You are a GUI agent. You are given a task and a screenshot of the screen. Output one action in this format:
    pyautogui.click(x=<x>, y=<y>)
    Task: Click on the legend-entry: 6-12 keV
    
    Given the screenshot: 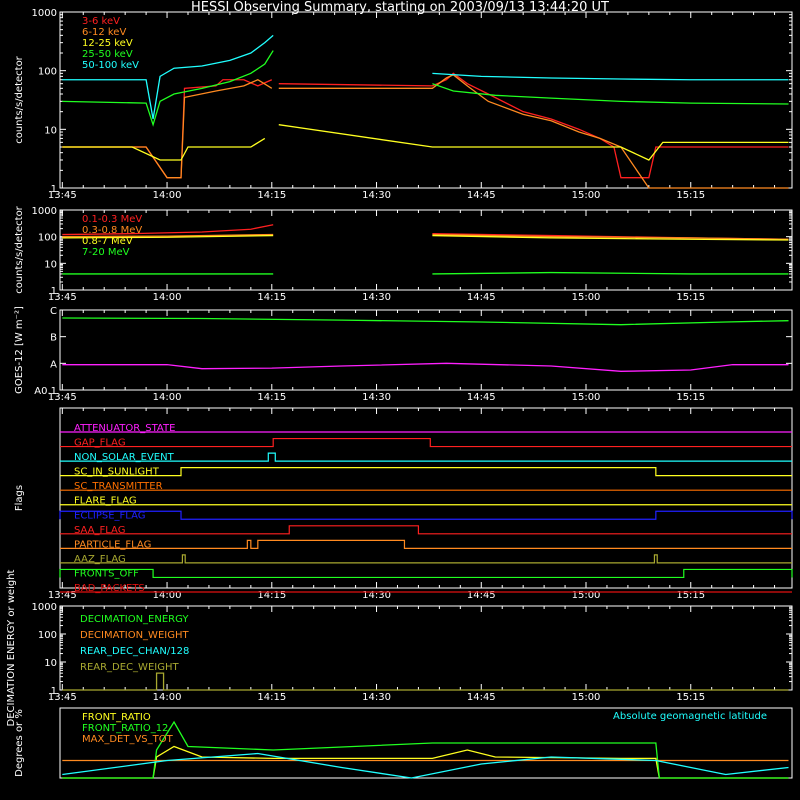 What is the action you would take?
    pyautogui.click(x=104, y=32)
    